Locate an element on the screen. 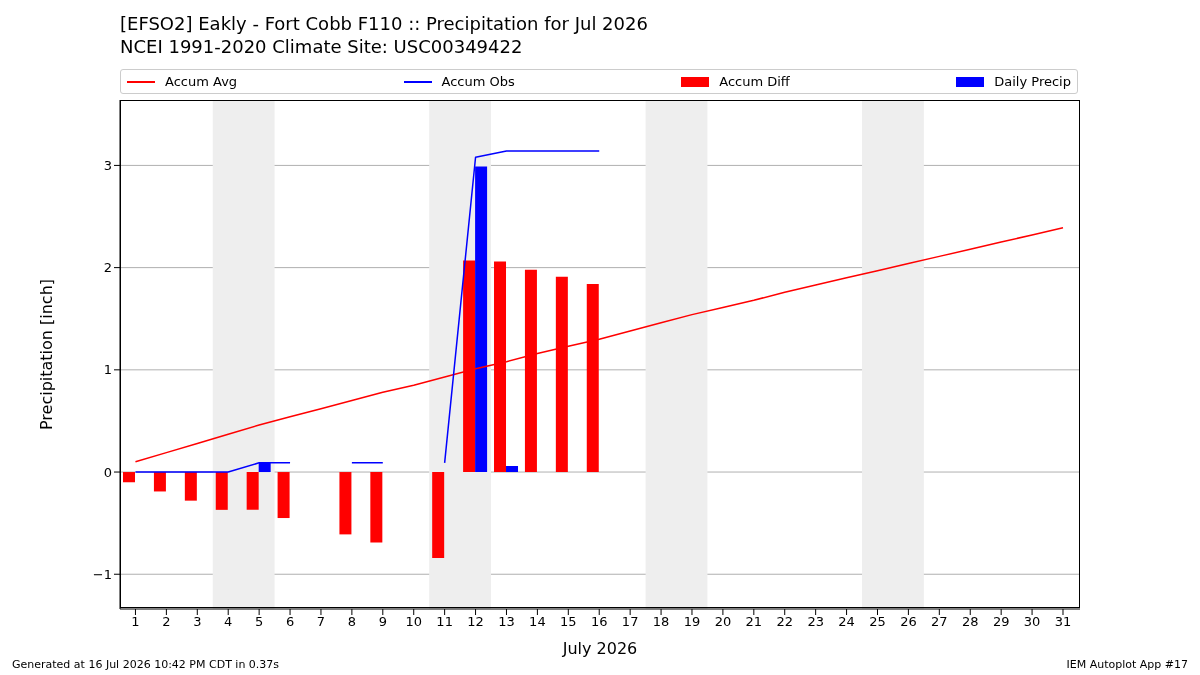 The image size is (1200, 675). x-tick-label: 24 is located at coordinates (846, 622).